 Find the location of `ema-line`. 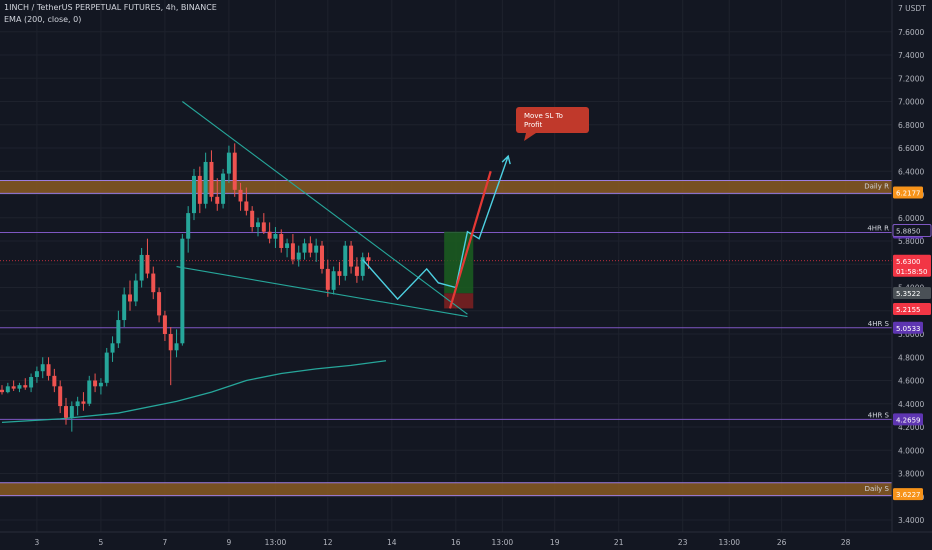

ema-line is located at coordinates (194, 391).